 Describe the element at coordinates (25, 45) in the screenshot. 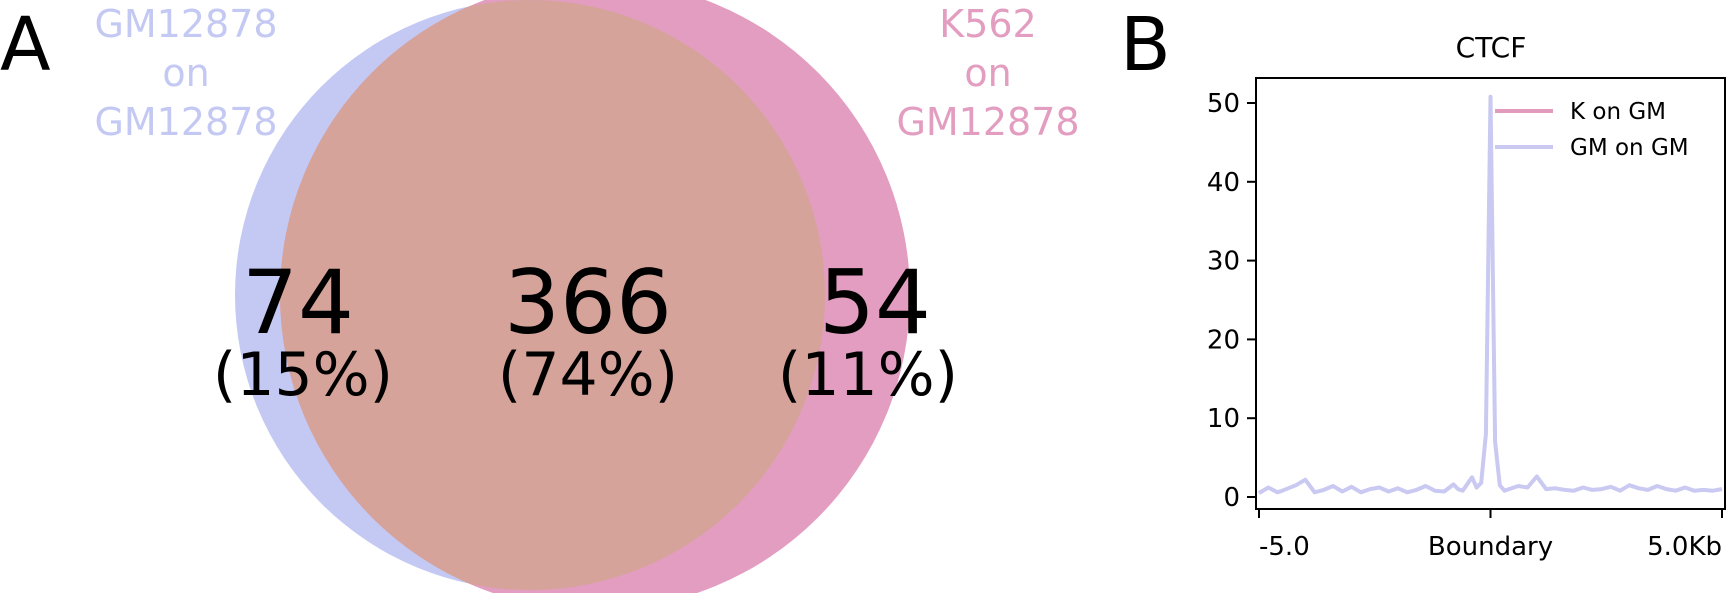

I see `panel-label-a: A` at that location.